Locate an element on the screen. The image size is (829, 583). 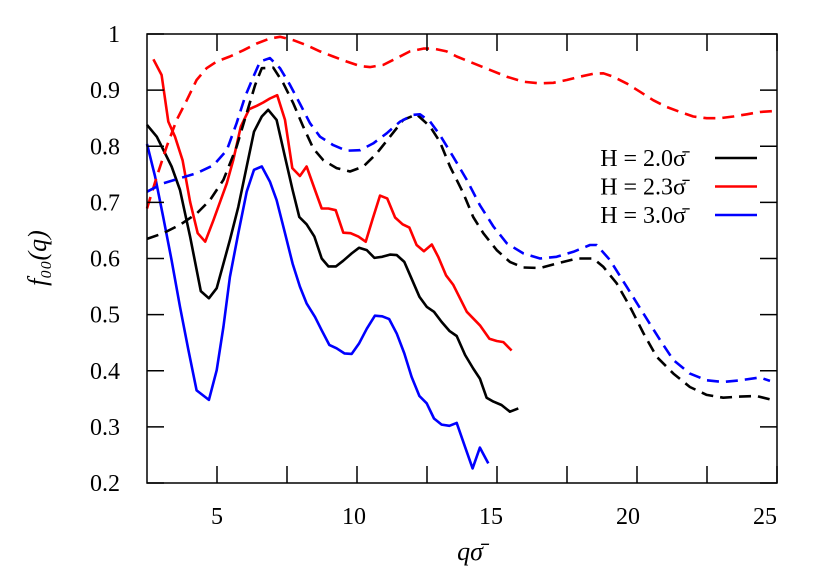
y-axis-label: f₀₀(q) is located at coordinates (37, 258).